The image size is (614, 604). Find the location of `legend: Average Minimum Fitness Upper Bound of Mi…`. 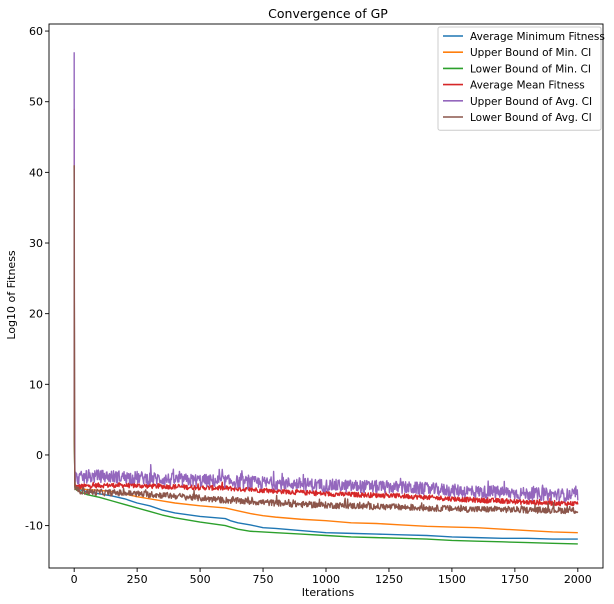

legend: Average Minimum Fitness Upper Bound of Mi… is located at coordinates (521, 78).